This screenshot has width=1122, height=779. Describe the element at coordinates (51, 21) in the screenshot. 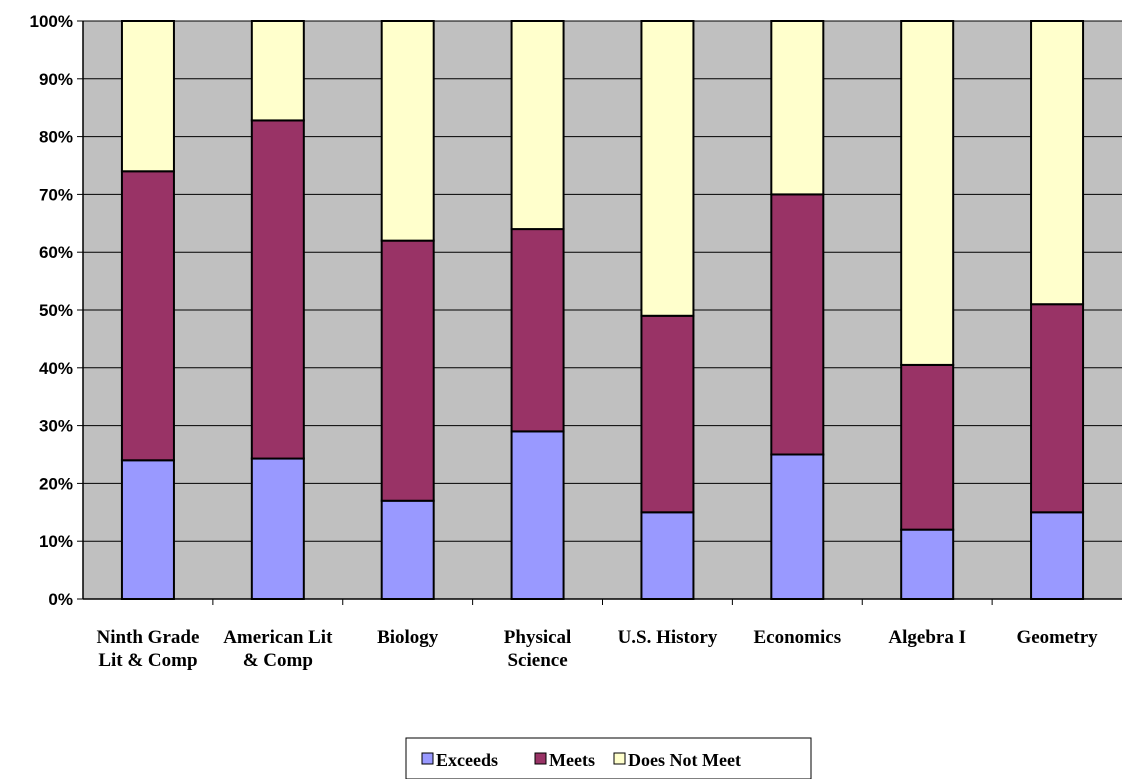

I see `y-tick-label: 100%` at that location.